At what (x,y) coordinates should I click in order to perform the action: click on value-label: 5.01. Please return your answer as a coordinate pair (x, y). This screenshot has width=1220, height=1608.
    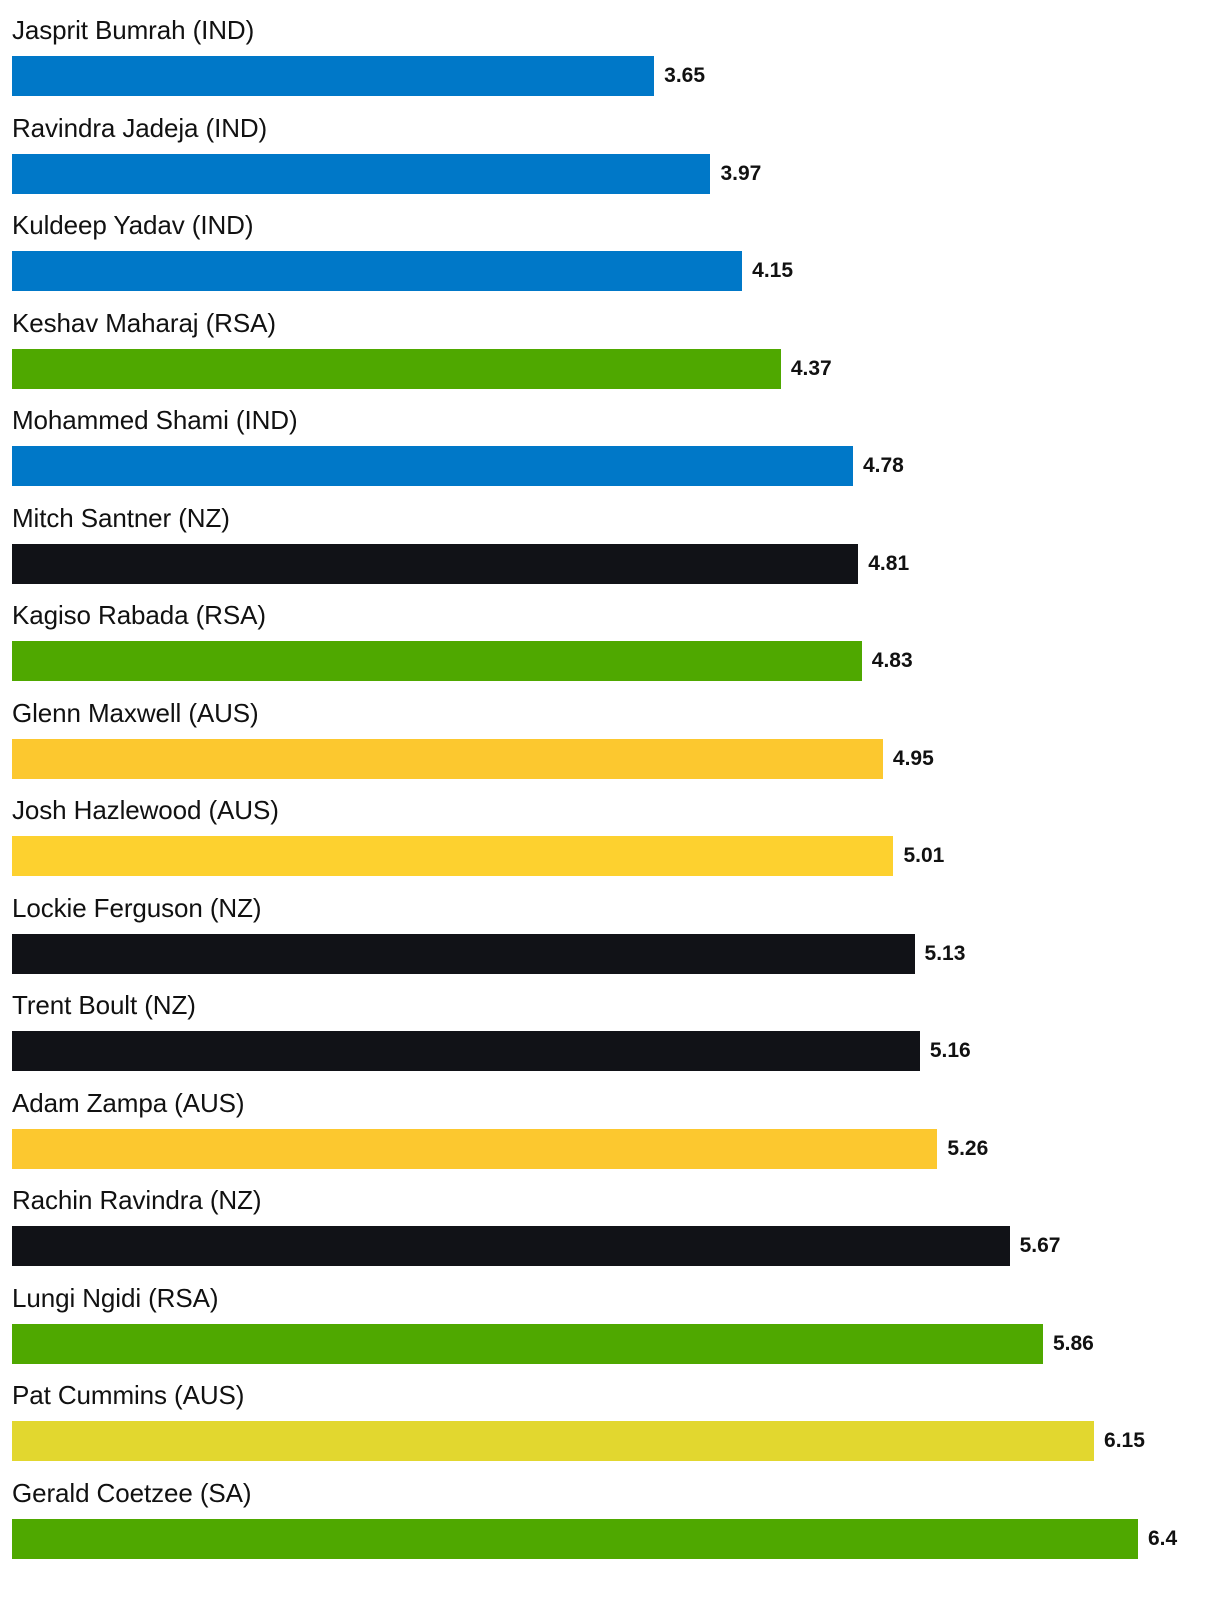
    Looking at the image, I should click on (924, 855).